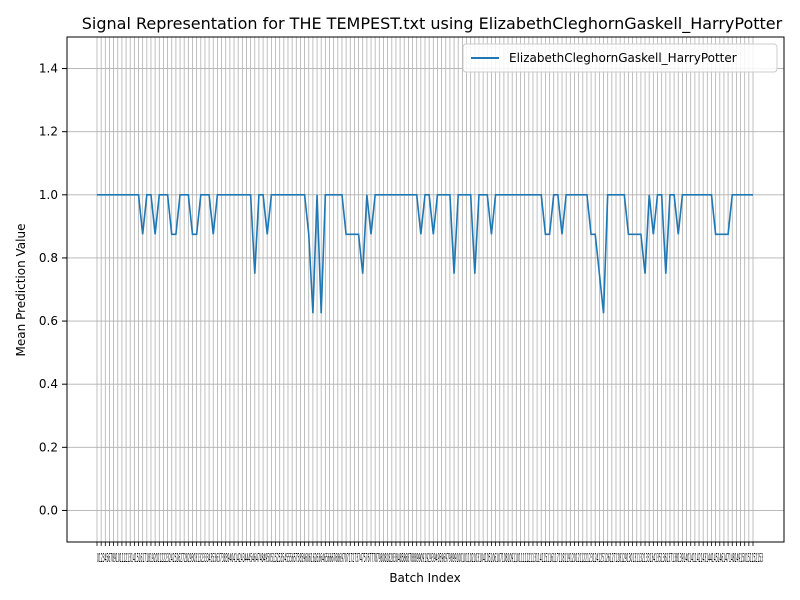  I want to click on y-tick-label: 1.0, so click(48, 195).